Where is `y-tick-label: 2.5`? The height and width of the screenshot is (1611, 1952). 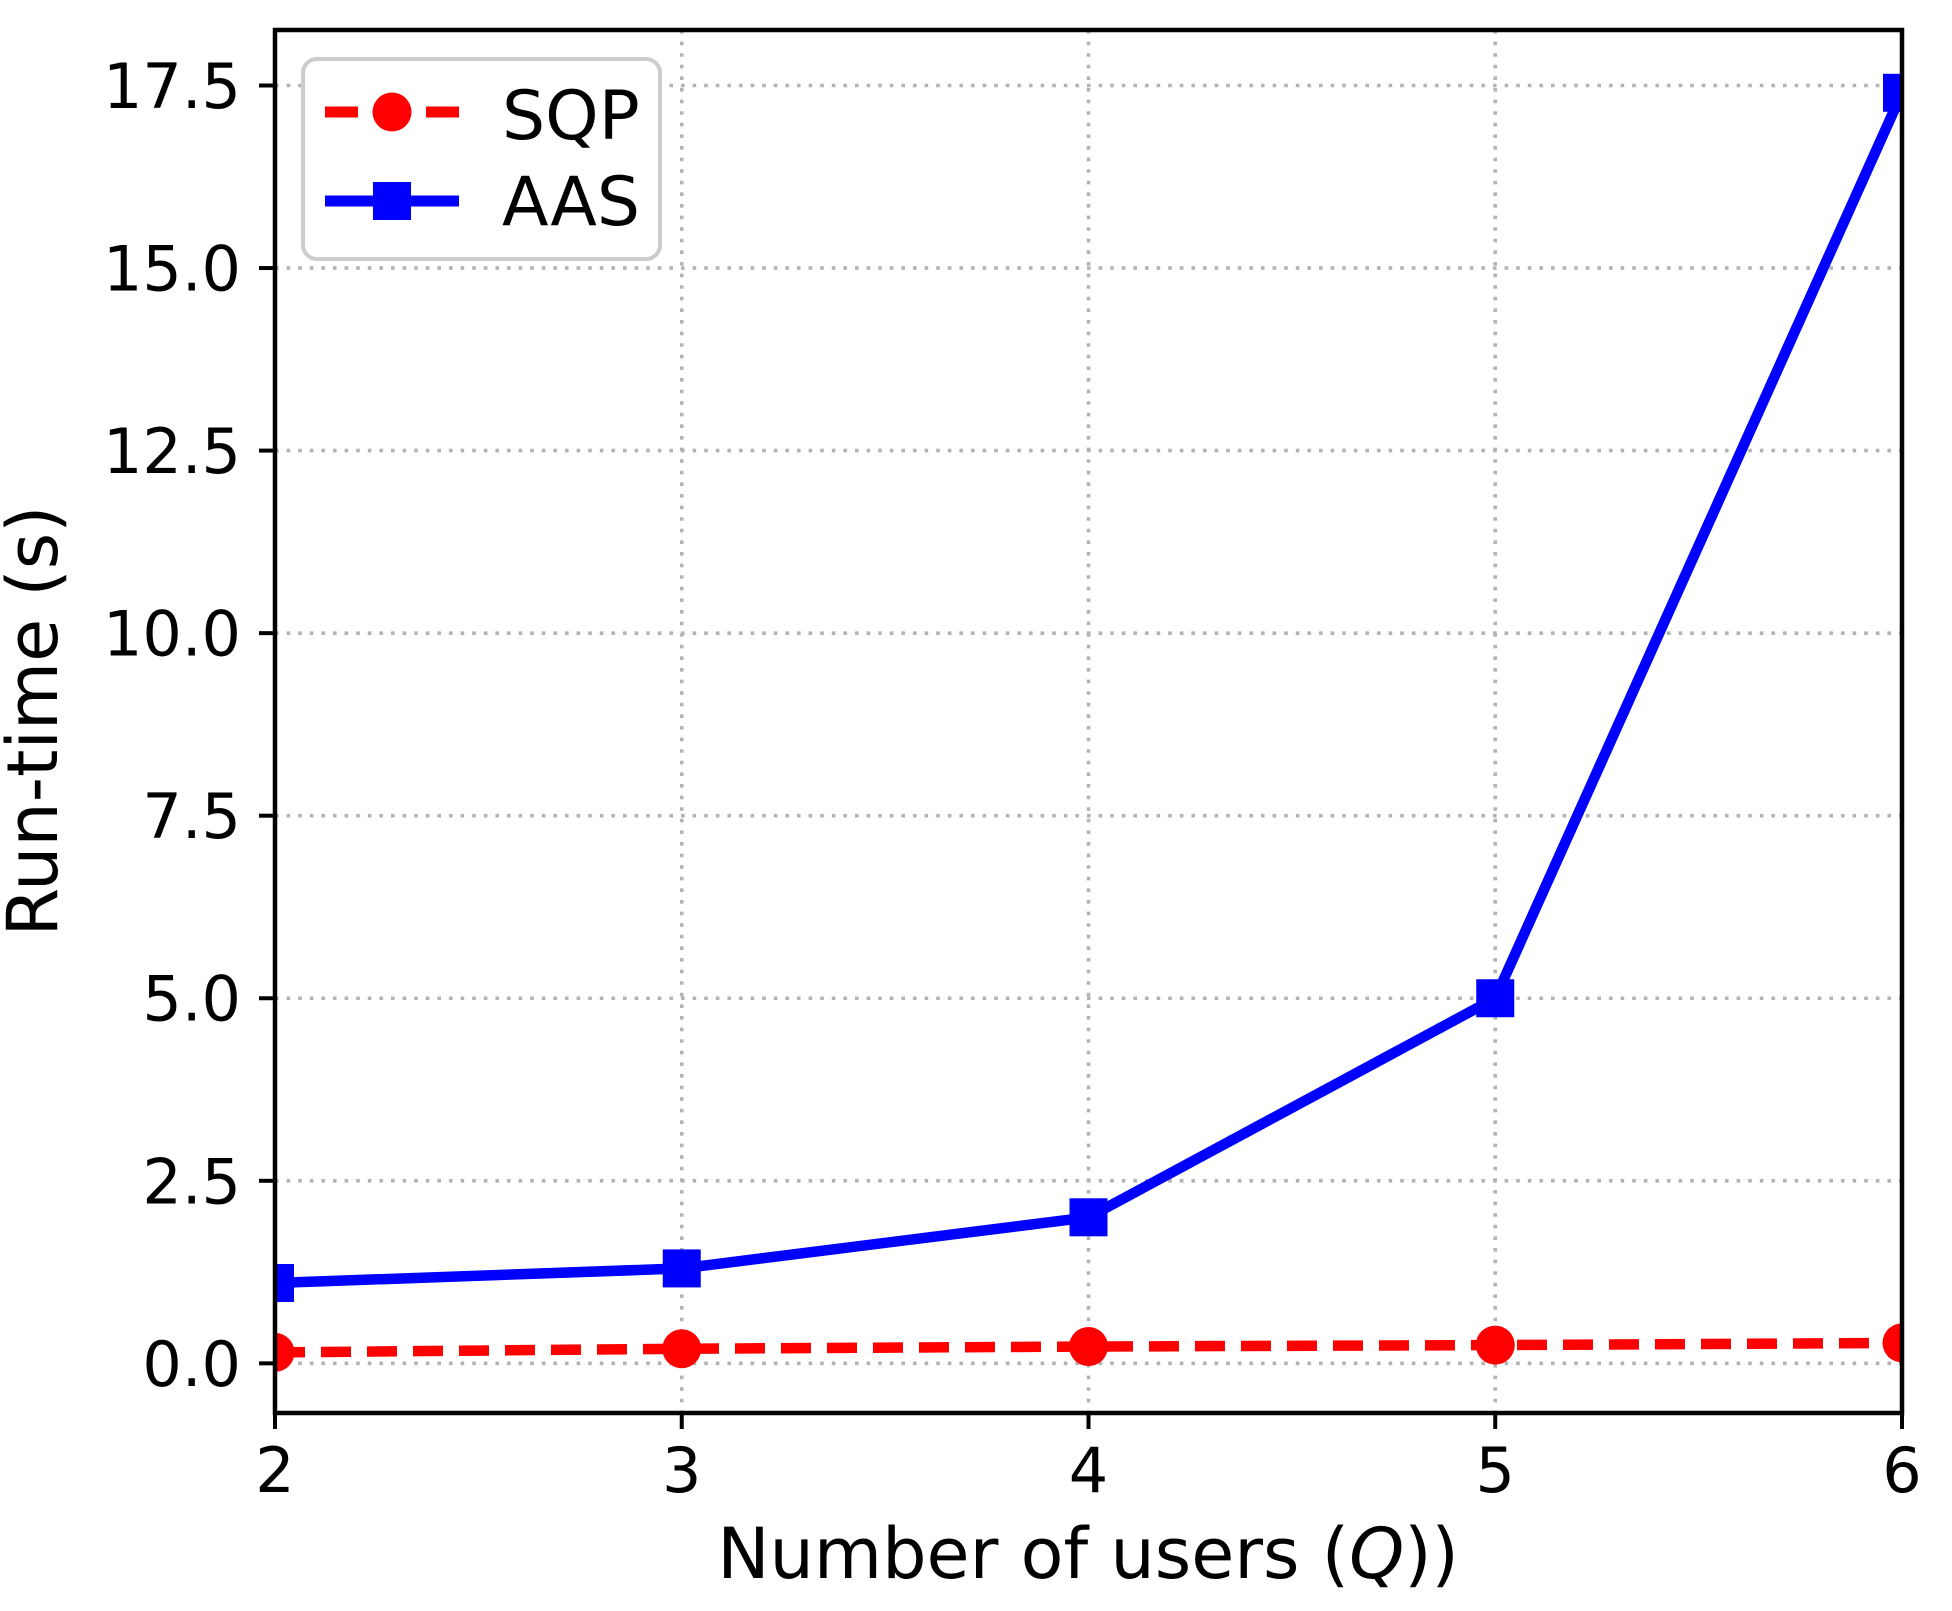
y-tick-label: 2.5 is located at coordinates (191, 1181).